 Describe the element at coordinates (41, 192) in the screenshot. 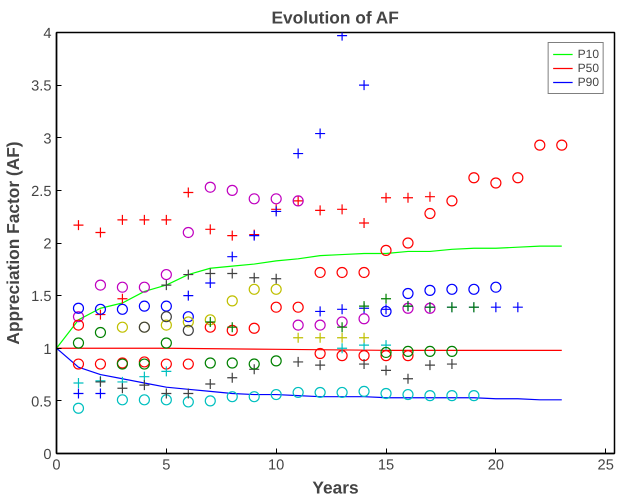

I see `y-tick-label: 2.5` at that location.